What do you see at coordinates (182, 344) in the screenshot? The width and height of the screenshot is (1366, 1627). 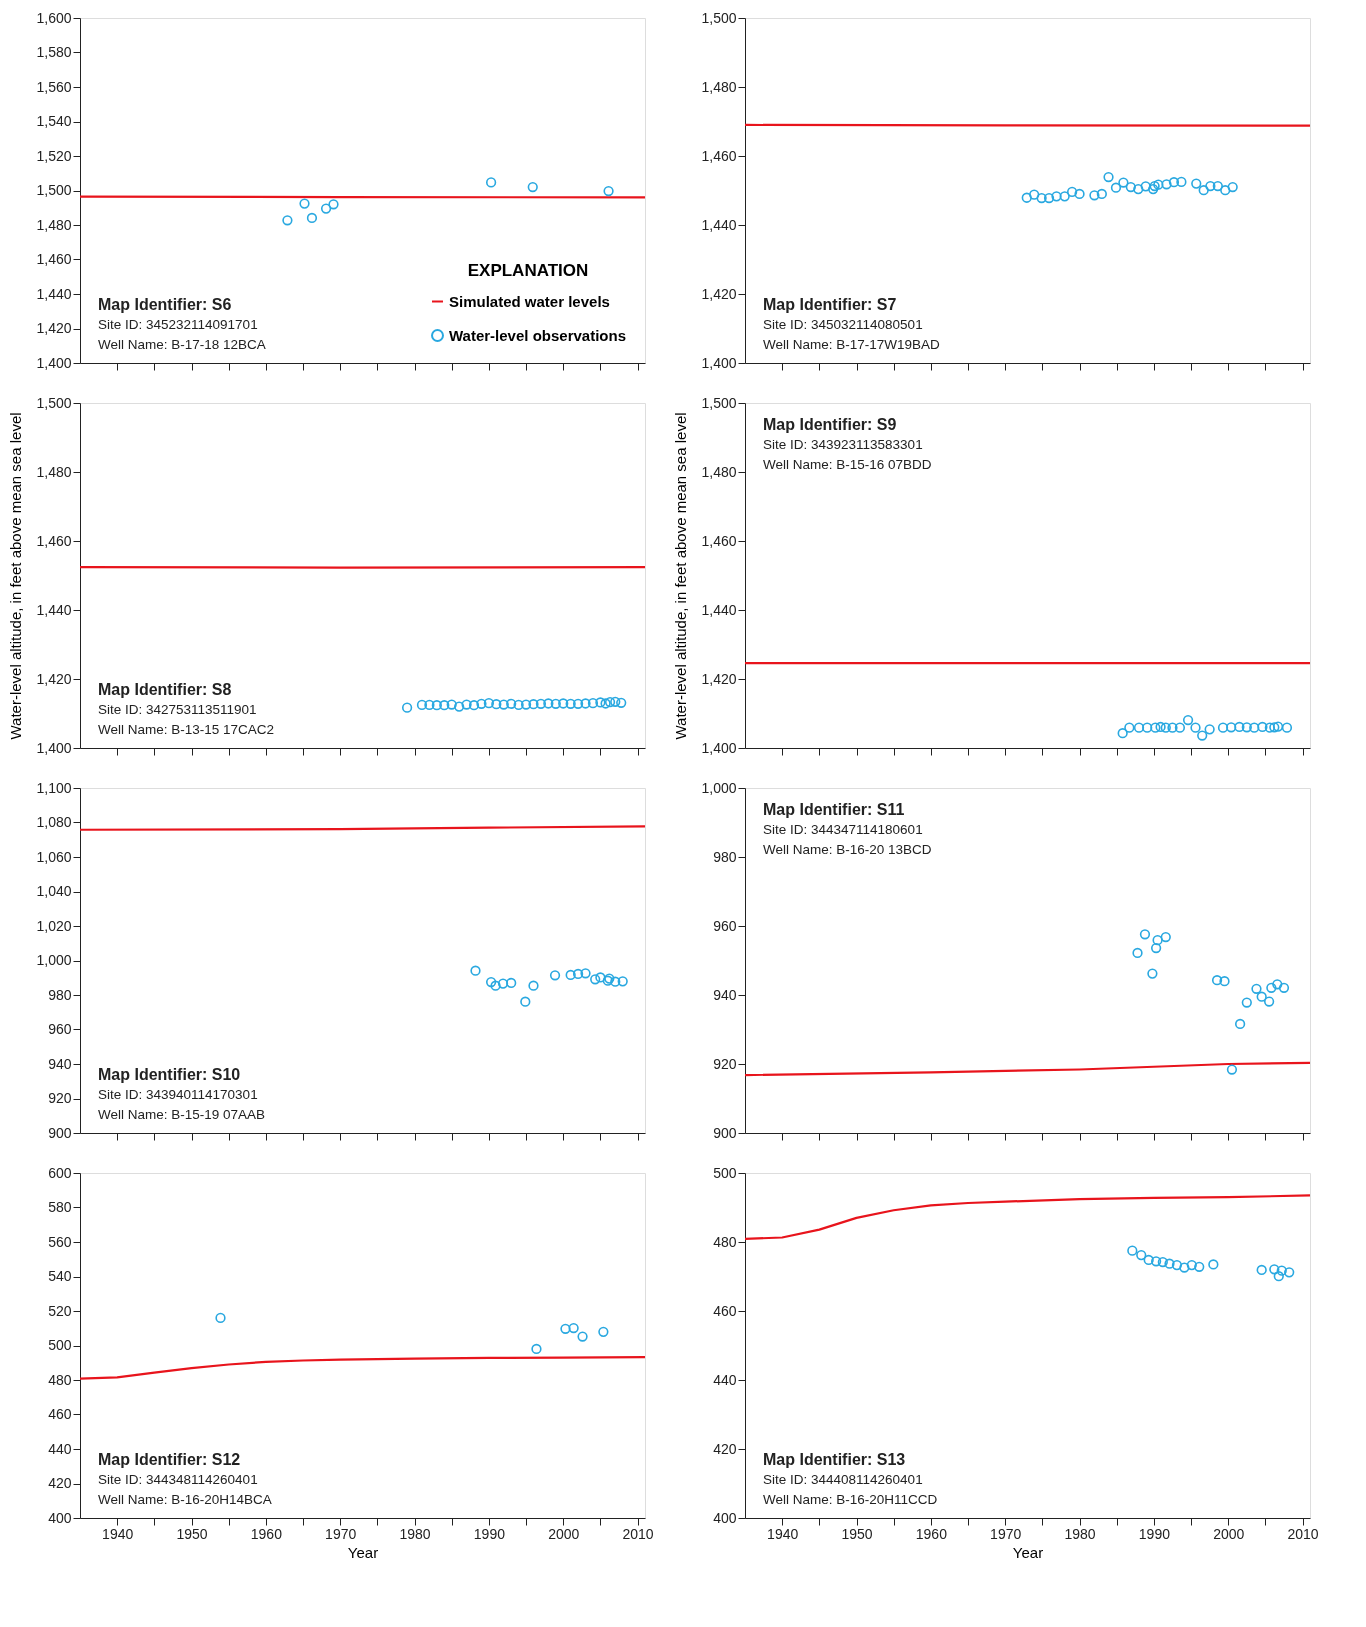 I see `annotation: Well Name: B-17-18 12BCA` at bounding box center [182, 344].